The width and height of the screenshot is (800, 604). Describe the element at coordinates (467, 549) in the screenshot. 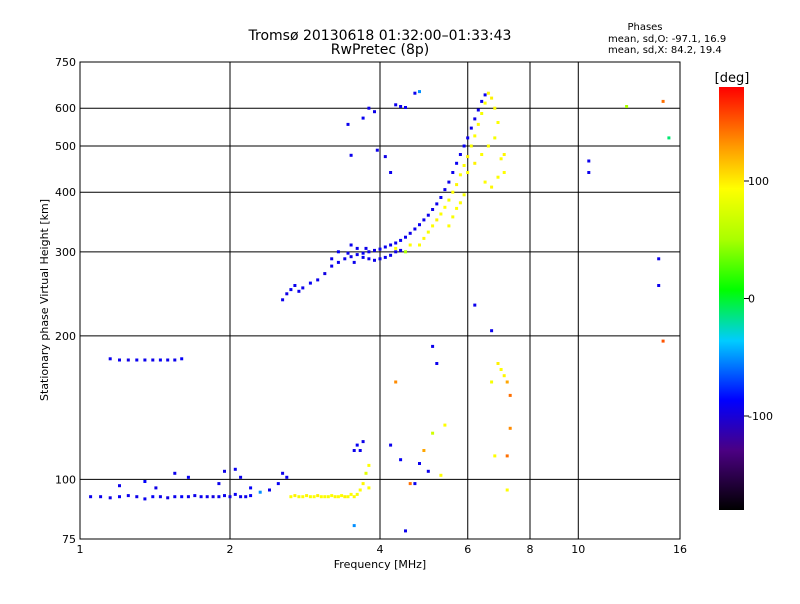

I see `x-tick-label: 6` at that location.